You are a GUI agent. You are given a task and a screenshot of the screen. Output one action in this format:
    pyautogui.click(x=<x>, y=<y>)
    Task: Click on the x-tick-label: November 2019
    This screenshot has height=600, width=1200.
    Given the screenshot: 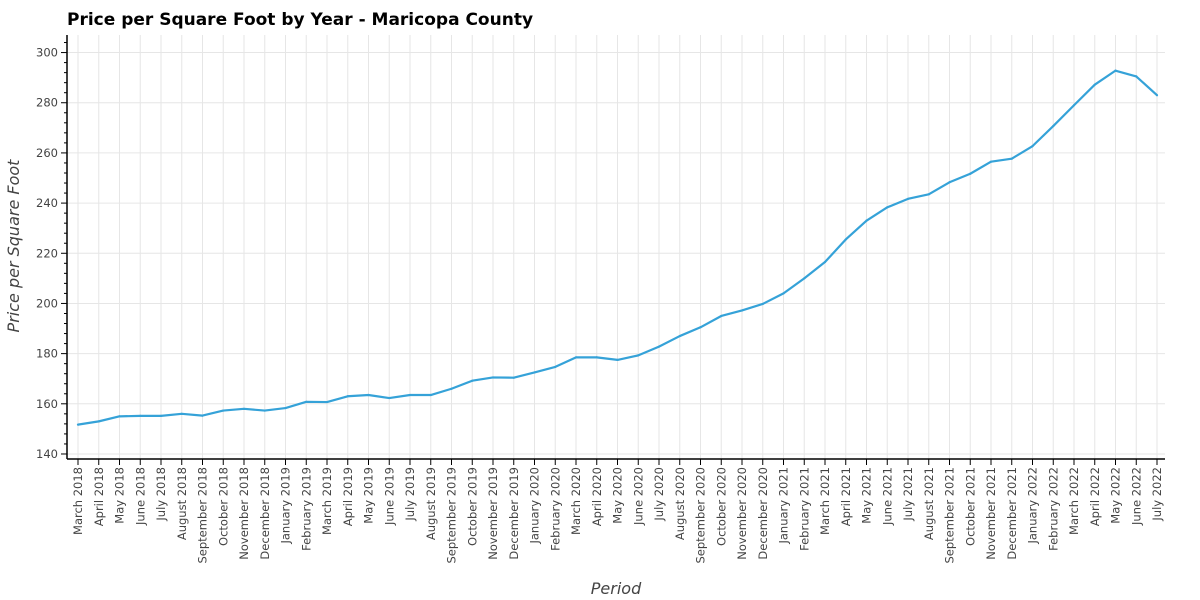 What is the action you would take?
    pyautogui.click(x=493, y=513)
    